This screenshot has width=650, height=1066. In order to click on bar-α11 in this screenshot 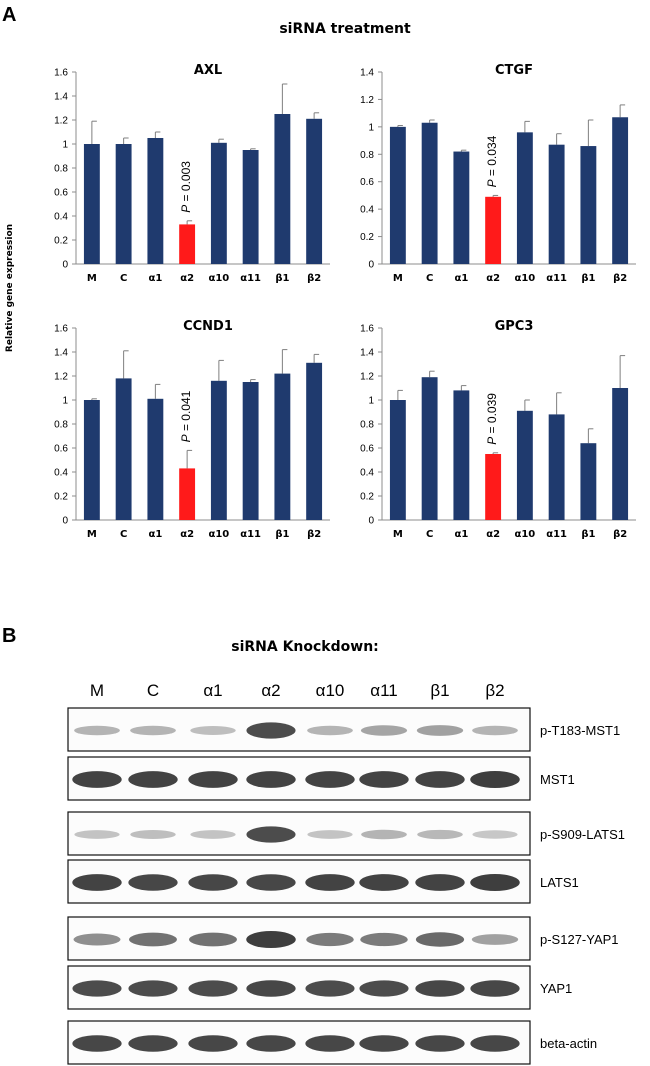, I will do `click(556, 204)`.